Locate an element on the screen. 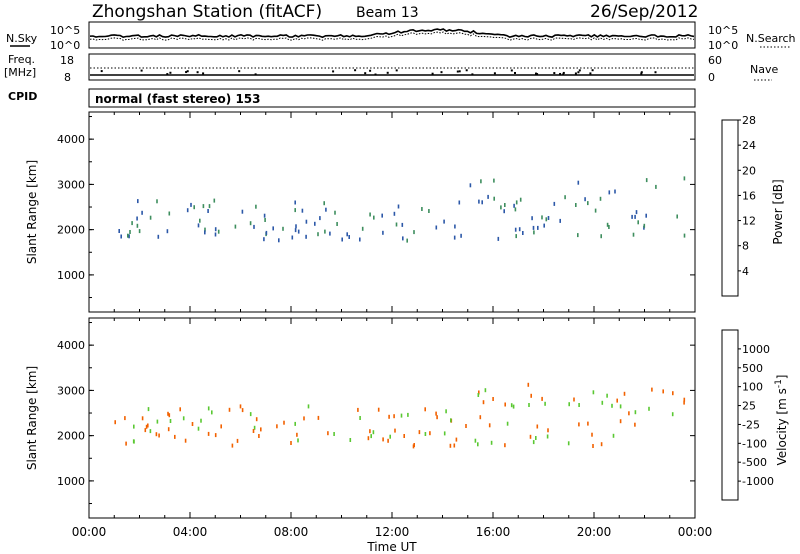 The width and height of the screenshot is (800, 554). beam-label: Beam 13 is located at coordinates (387, 13).